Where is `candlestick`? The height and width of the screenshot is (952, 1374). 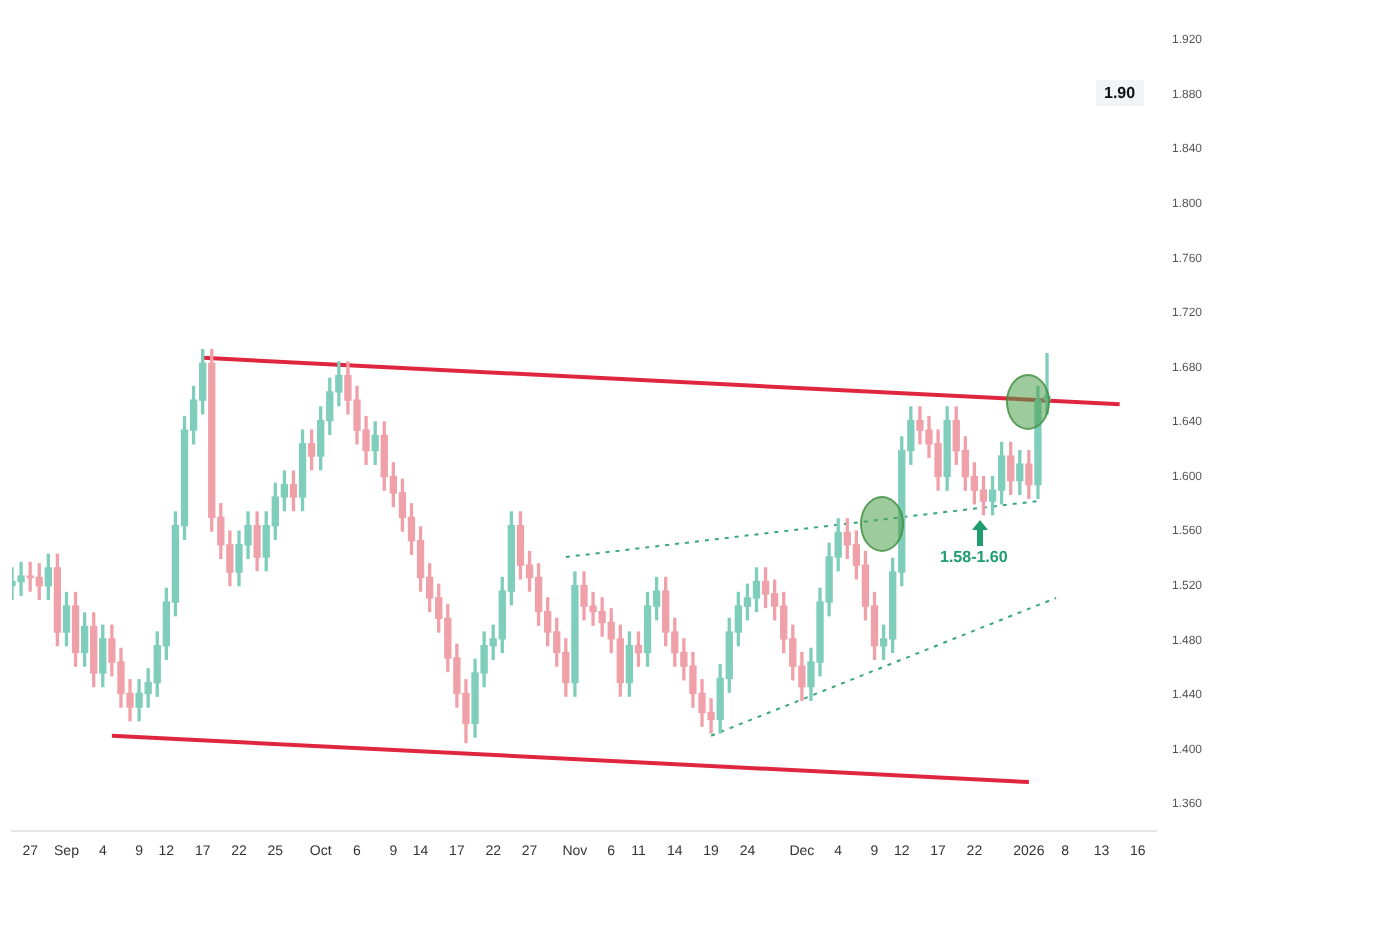
candlestick is located at coordinates (21, 578).